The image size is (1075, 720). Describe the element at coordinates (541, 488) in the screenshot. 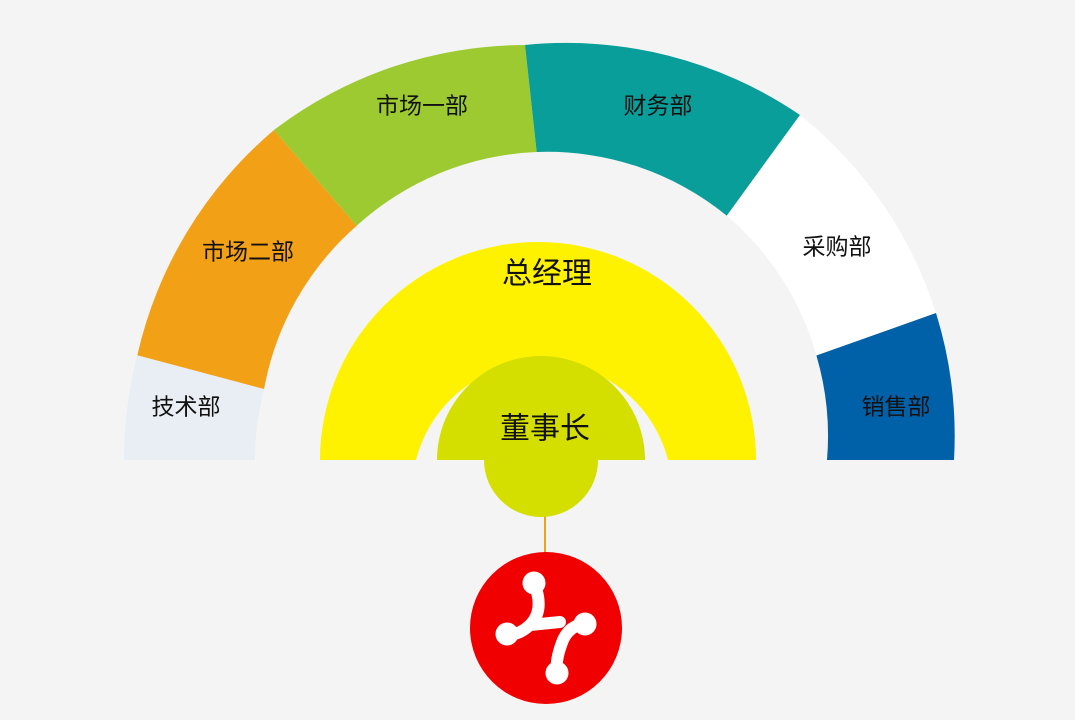

I see `chairman-lower-lobe` at that location.